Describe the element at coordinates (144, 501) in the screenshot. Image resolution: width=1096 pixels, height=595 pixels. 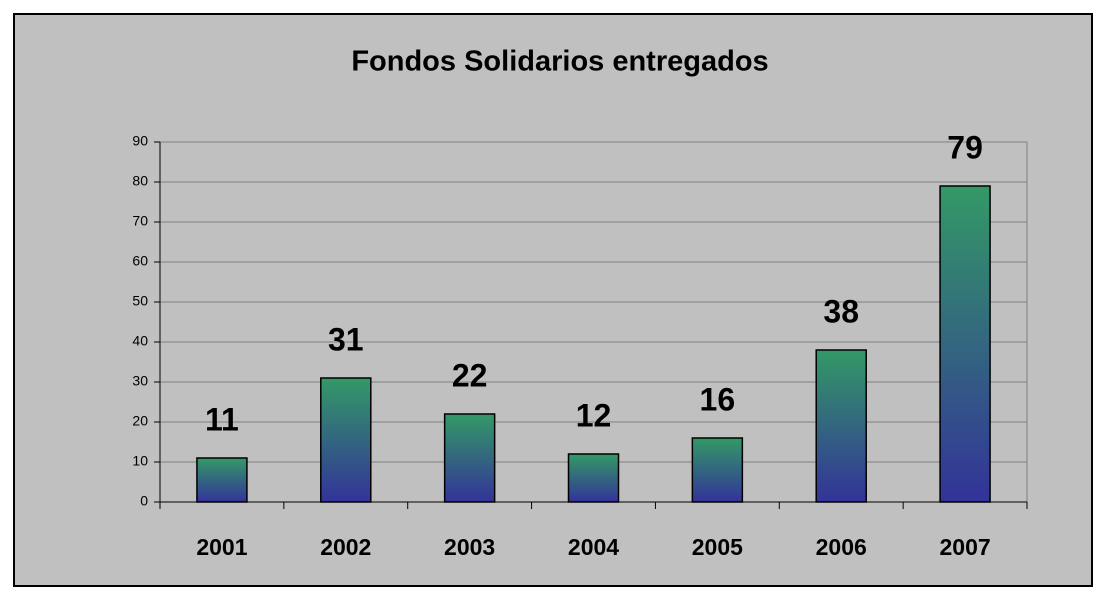
I see `y-tick-label: 0` at that location.